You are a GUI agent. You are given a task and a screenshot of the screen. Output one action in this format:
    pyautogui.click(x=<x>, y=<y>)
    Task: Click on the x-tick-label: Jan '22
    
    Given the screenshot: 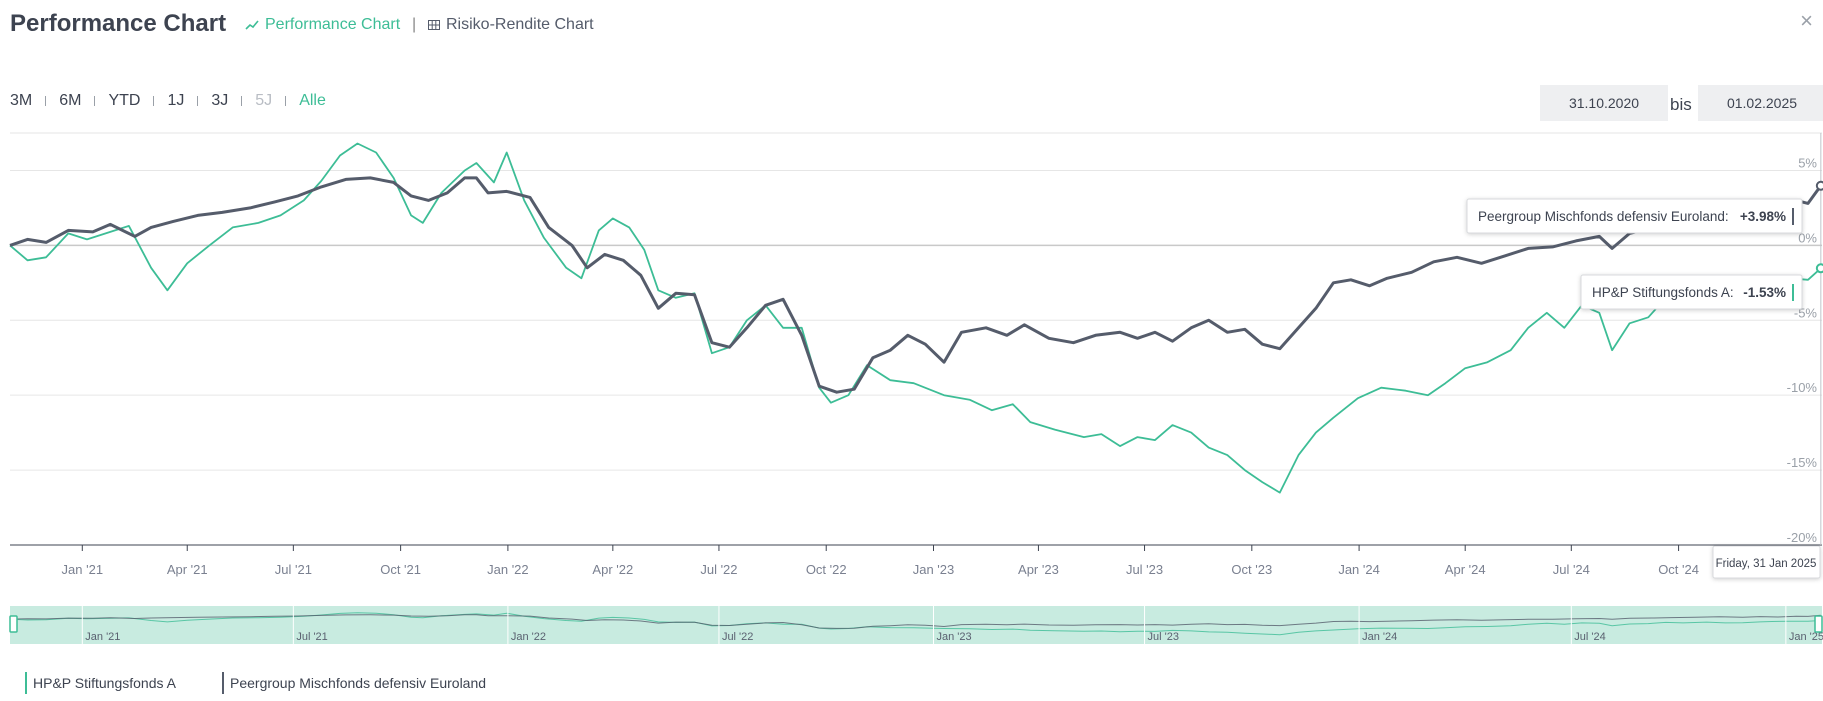 What is the action you would take?
    pyautogui.click(x=508, y=569)
    